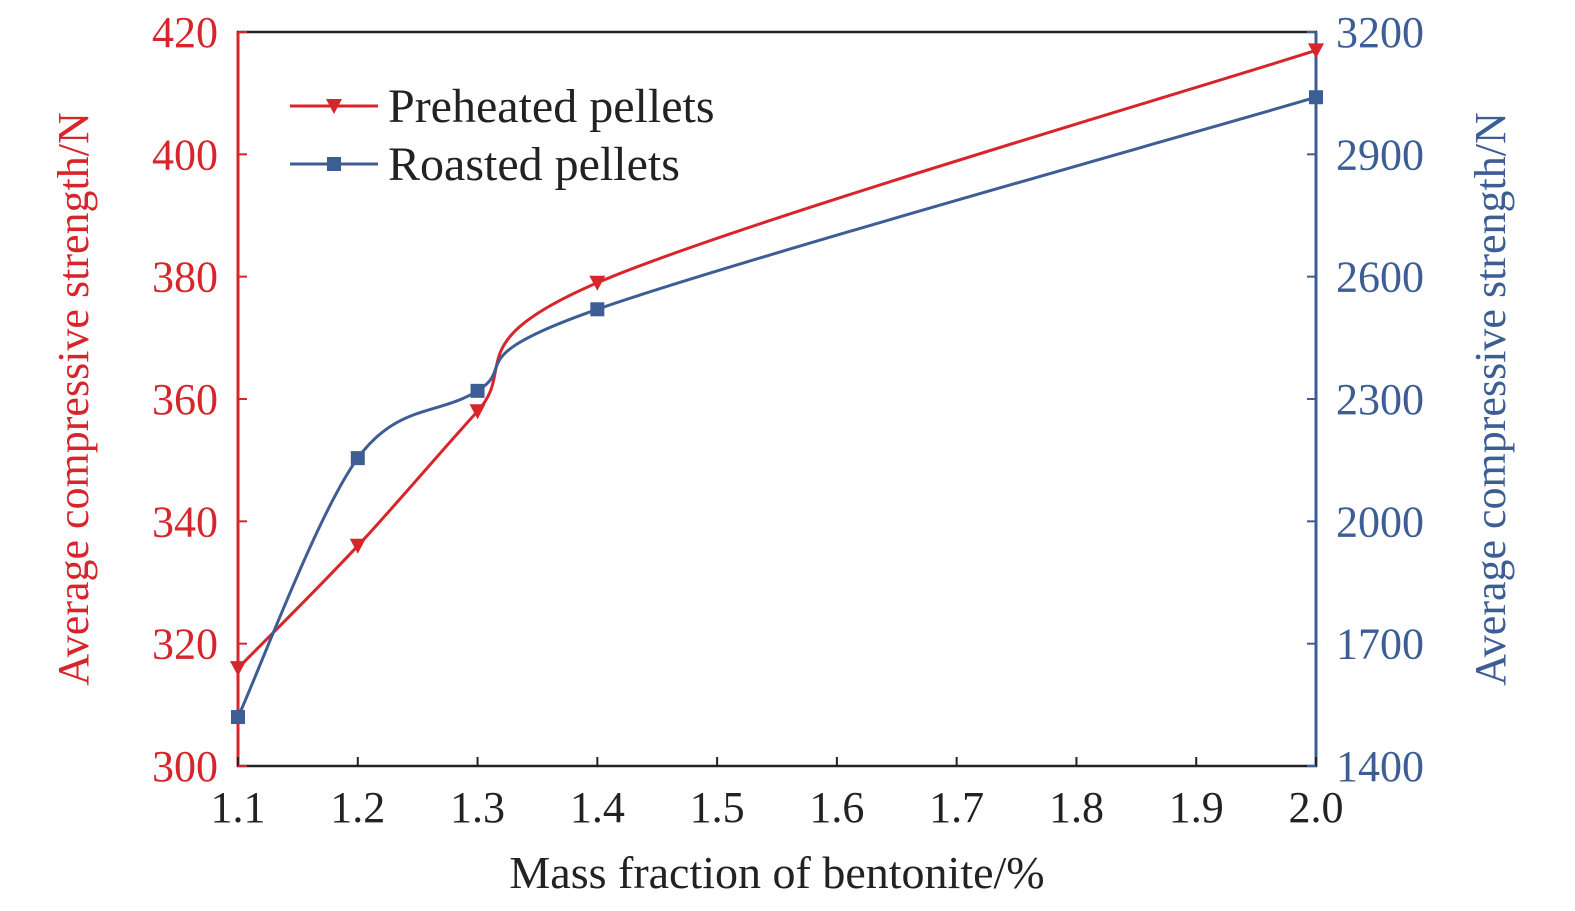 This screenshot has height=911, width=1575. What do you see at coordinates (1490, 398) in the screenshot?
I see `right-axis-title: Average compressive strength/N` at bounding box center [1490, 398].